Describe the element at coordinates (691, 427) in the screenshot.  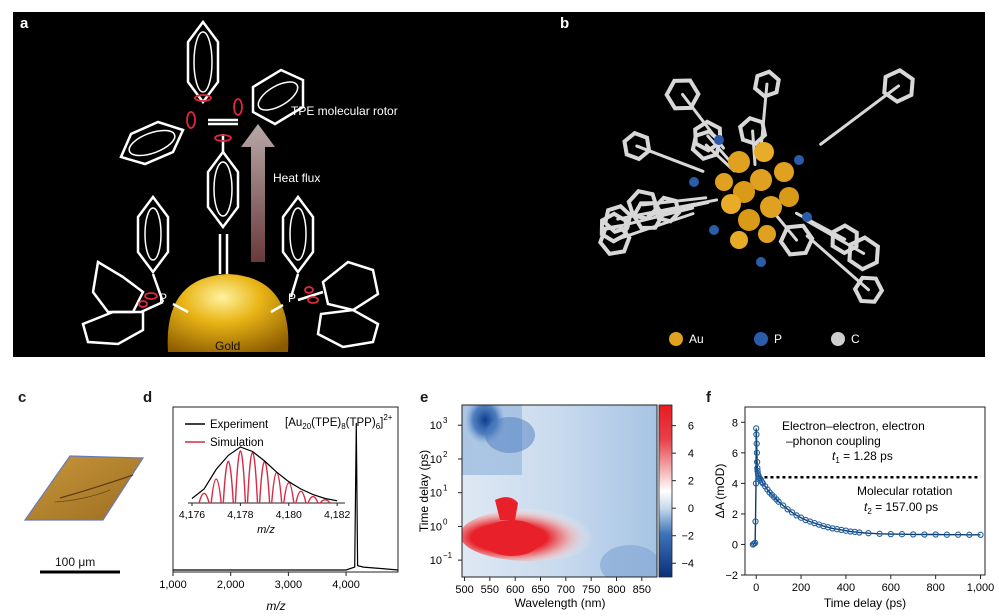
I see `colorbar-tick-label: 6` at that location.